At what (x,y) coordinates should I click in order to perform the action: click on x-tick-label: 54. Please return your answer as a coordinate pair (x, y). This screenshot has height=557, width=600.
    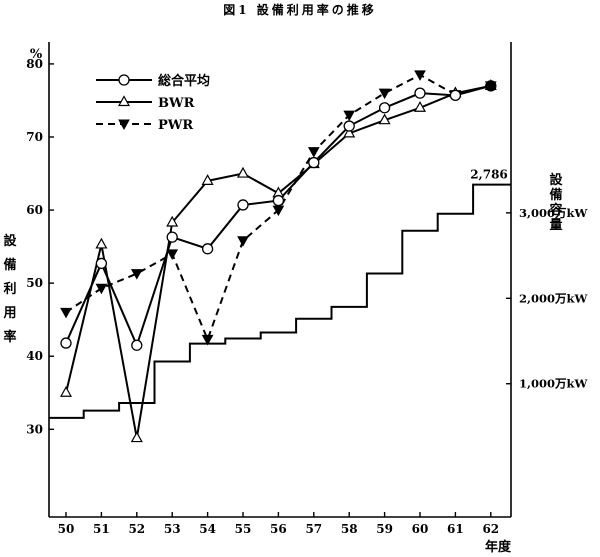
    Looking at the image, I should click on (207, 529).